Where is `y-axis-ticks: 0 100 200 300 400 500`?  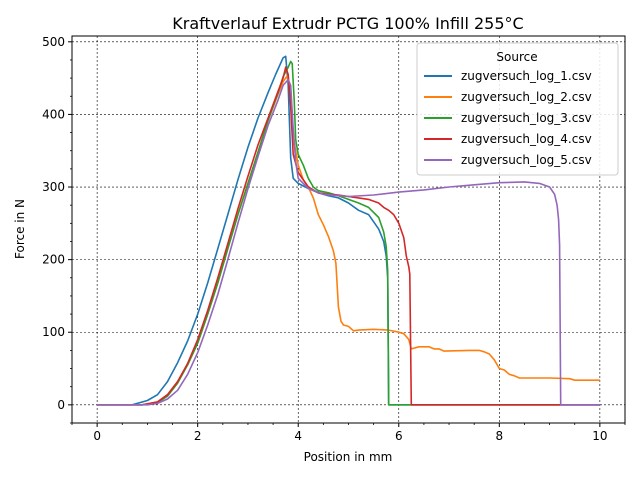
y-axis-ticks: 0 100 200 300 400 500 is located at coordinates (57, 229).